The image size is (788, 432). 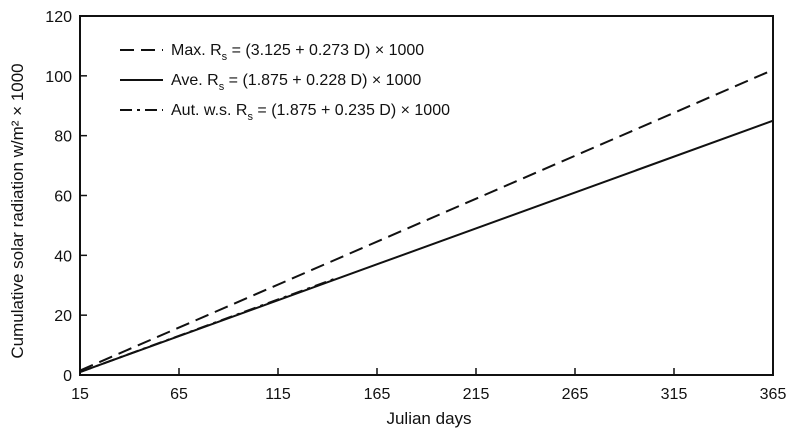 I want to click on y-tick-label: 100, so click(x=58, y=77).